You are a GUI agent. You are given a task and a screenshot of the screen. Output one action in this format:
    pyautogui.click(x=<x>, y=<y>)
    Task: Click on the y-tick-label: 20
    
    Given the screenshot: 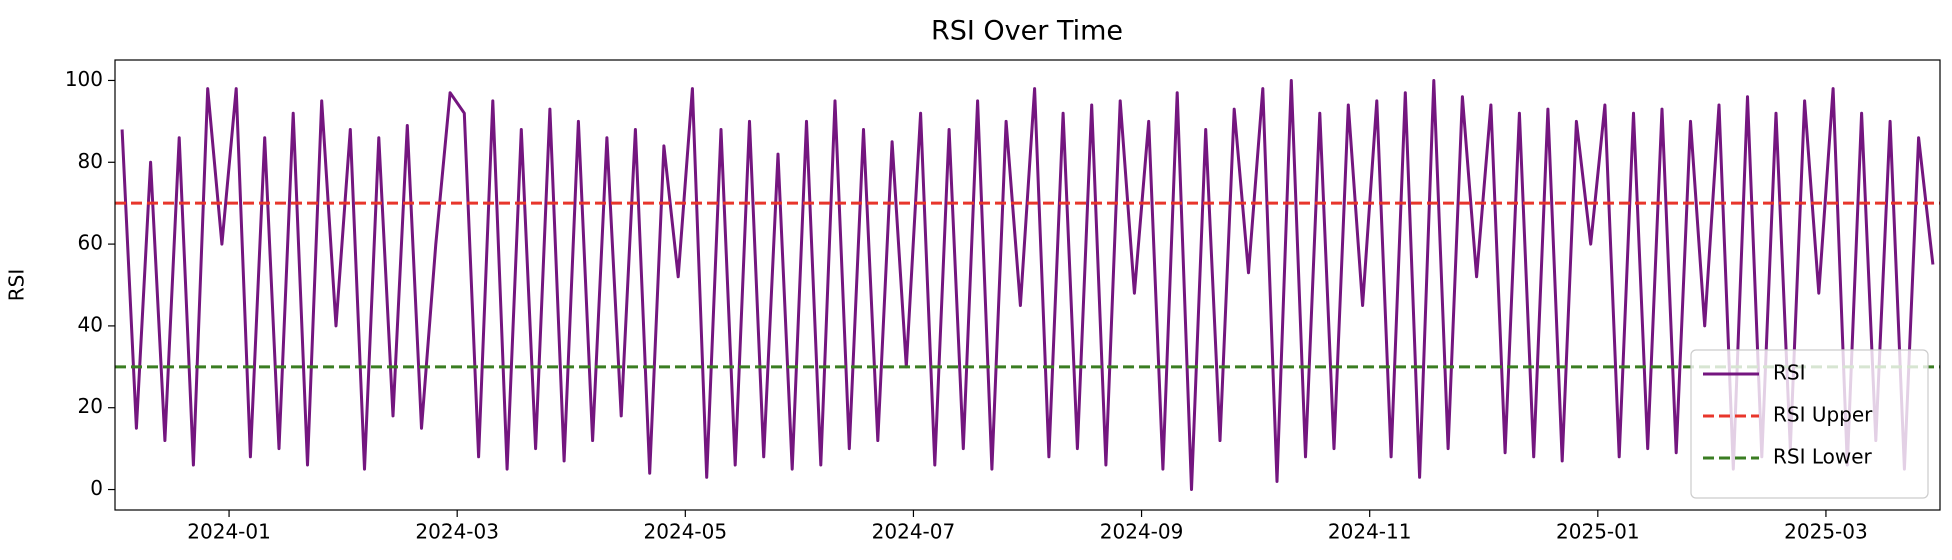 What is the action you would take?
    pyautogui.click(x=90, y=406)
    